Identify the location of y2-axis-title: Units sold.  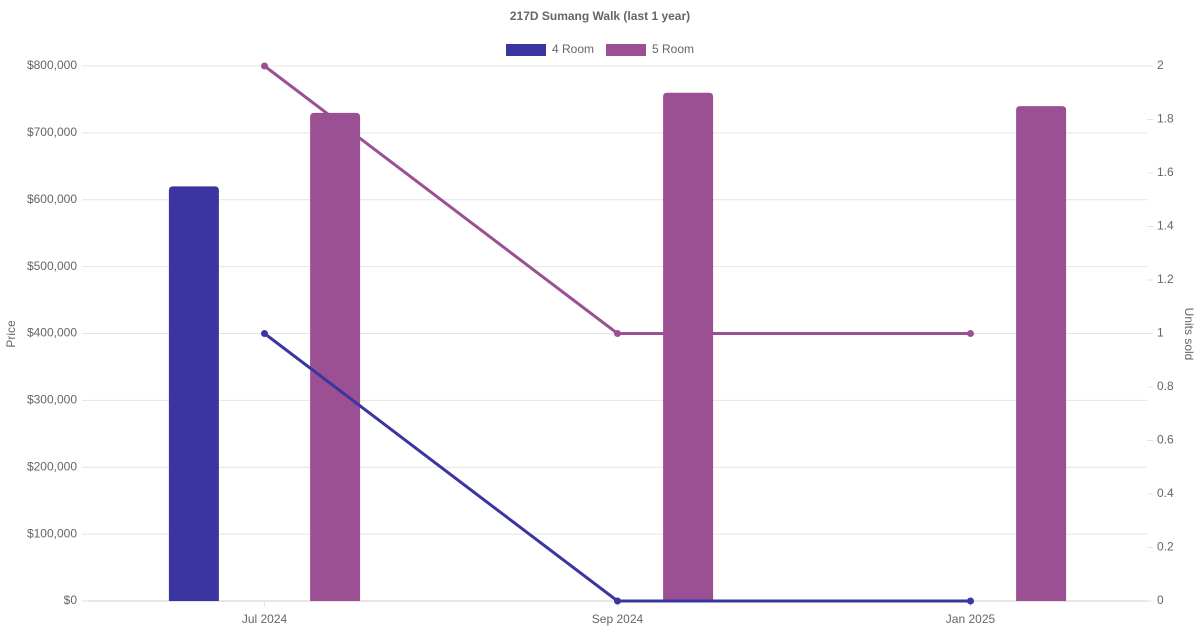
(1189, 334).